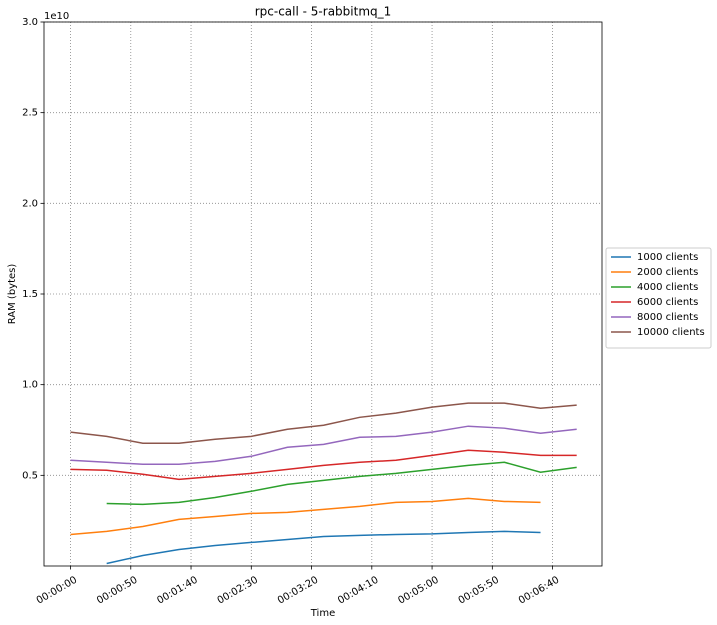 The height and width of the screenshot is (625, 717). What do you see at coordinates (12, 294) in the screenshot?
I see `y-axis-label: RAM (bytes)` at bounding box center [12, 294].